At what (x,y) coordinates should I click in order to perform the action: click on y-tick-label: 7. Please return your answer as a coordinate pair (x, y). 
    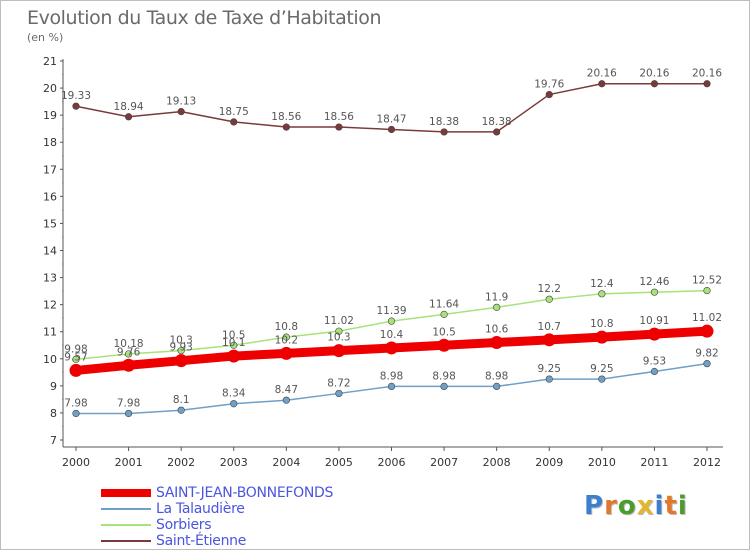
    Looking at the image, I should click on (53, 440).